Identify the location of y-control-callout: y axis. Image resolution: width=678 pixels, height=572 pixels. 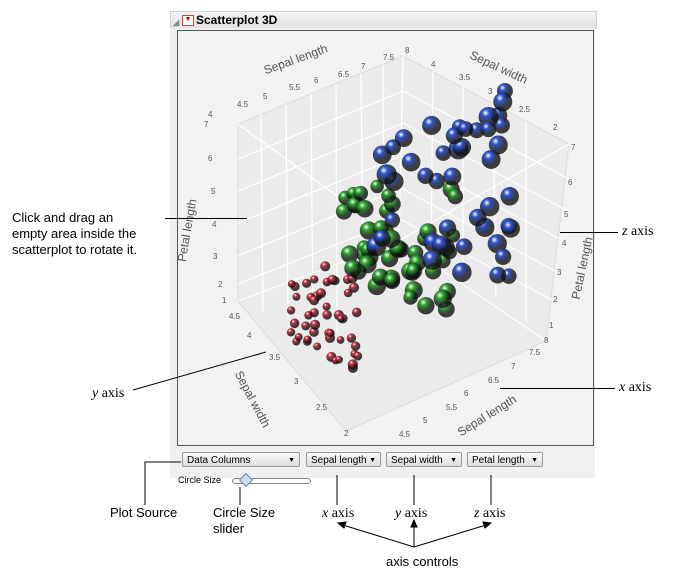
(411, 513).